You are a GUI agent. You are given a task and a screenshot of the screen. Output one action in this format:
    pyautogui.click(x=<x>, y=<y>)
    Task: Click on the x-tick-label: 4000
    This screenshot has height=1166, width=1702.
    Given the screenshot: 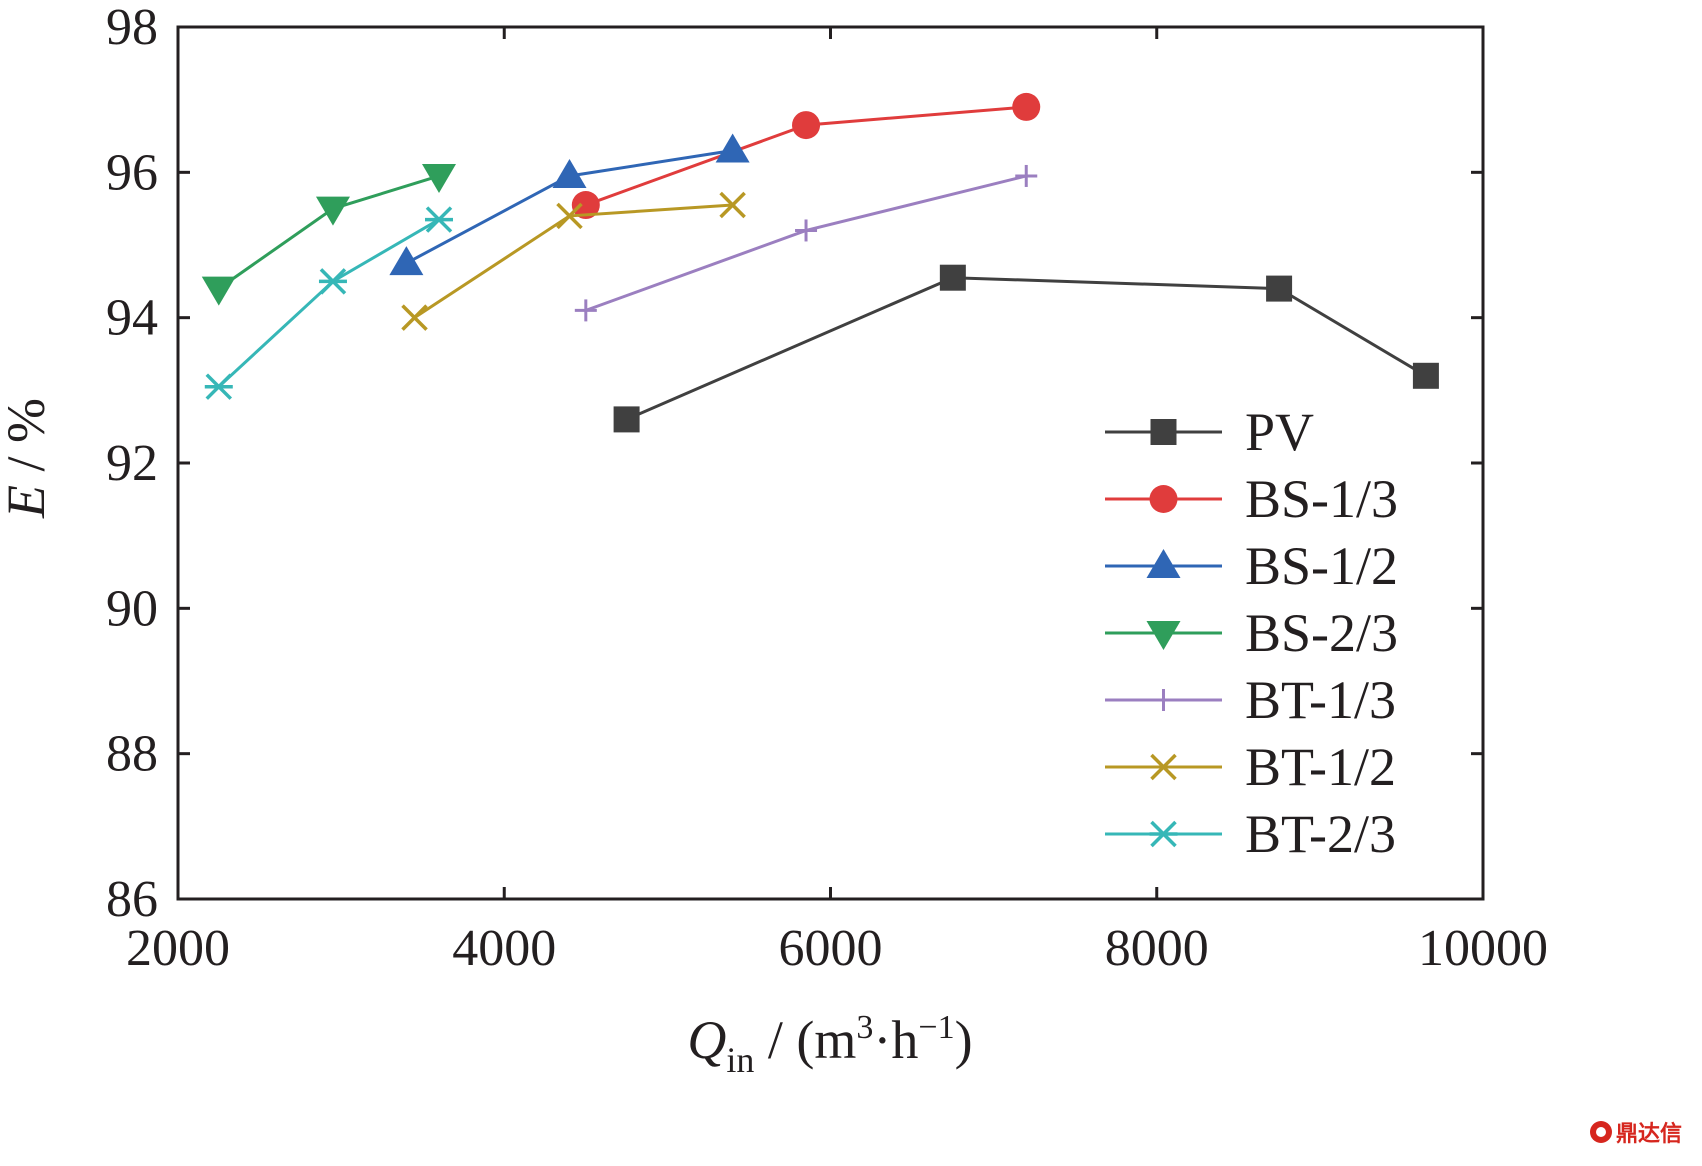 What is the action you would take?
    pyautogui.click(x=504, y=948)
    